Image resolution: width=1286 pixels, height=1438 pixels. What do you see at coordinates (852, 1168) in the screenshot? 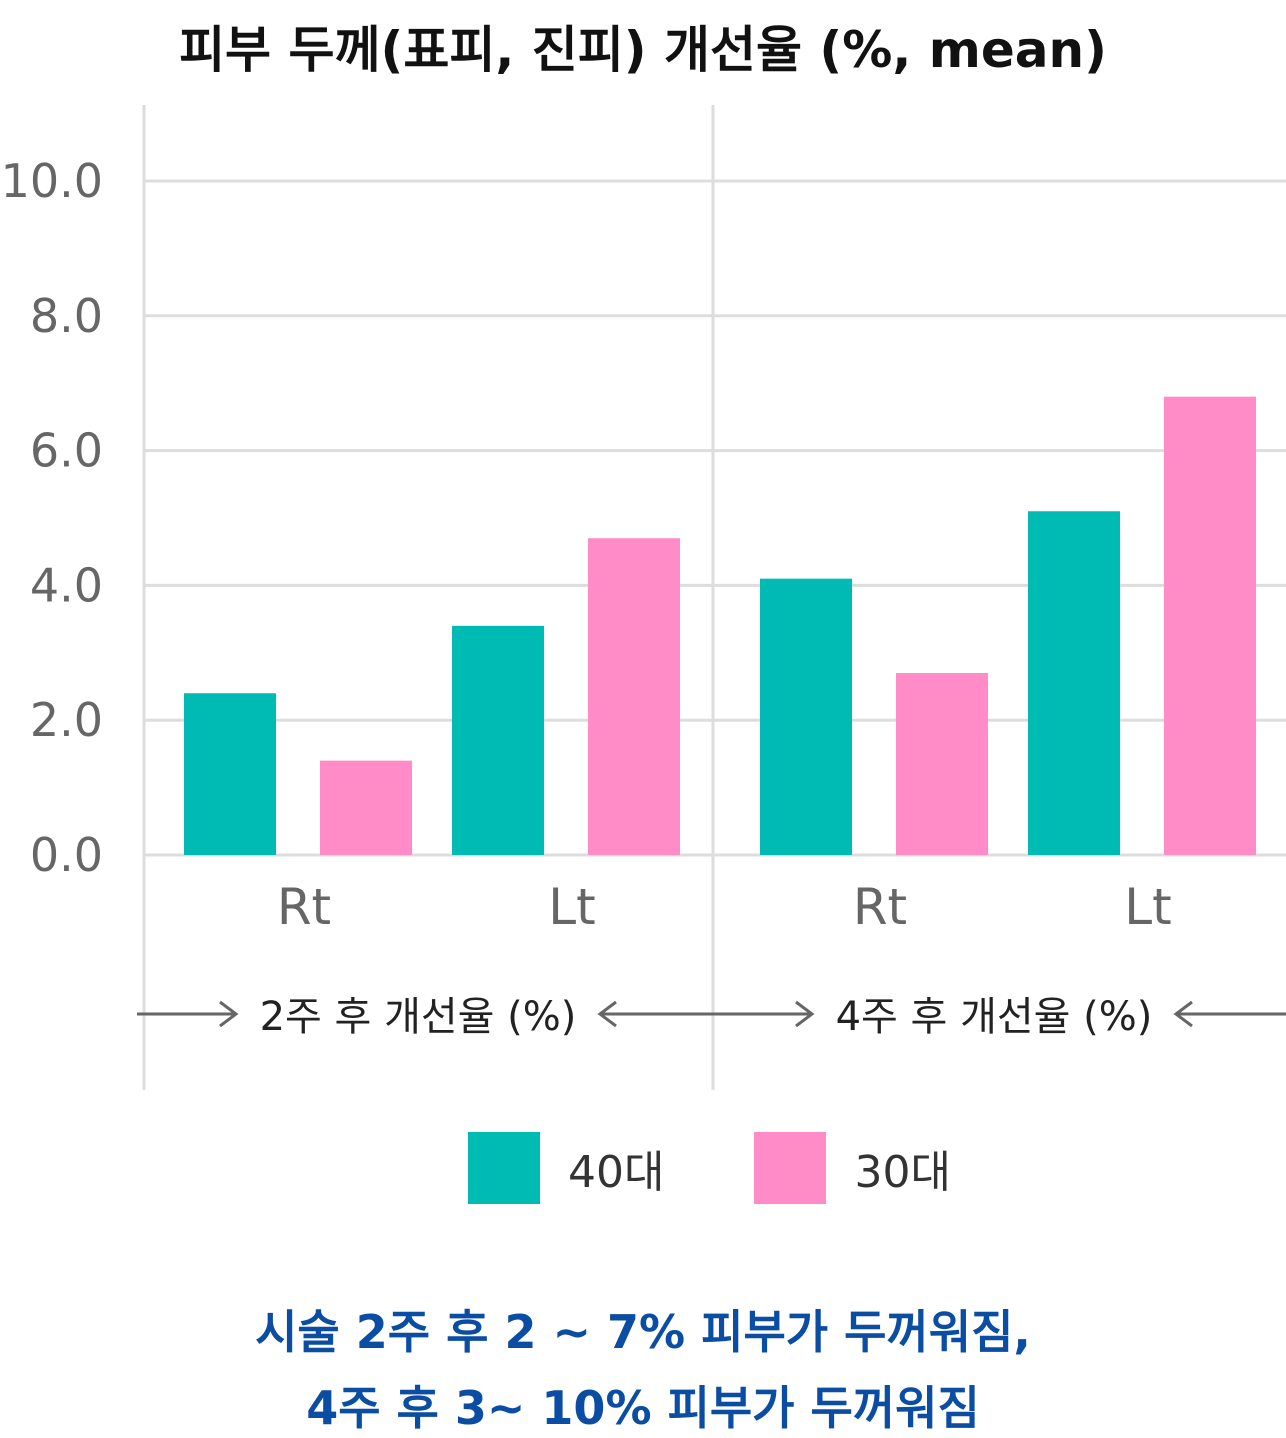
I see `legend-item-30s: 30대` at bounding box center [852, 1168].